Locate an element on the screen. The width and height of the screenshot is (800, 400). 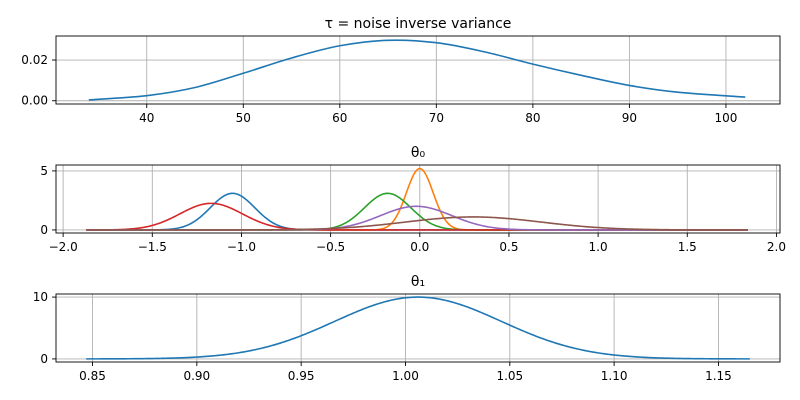
x-tick-label: 1.00 is located at coordinates (405, 376).